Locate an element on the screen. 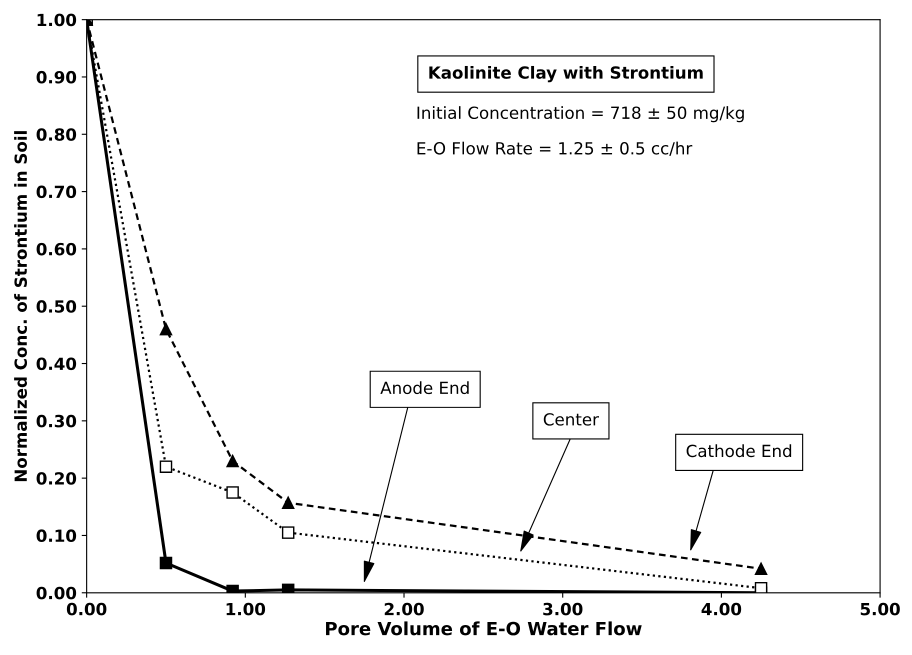 The image size is (912, 655). text: Cathode End is located at coordinates (739, 451).